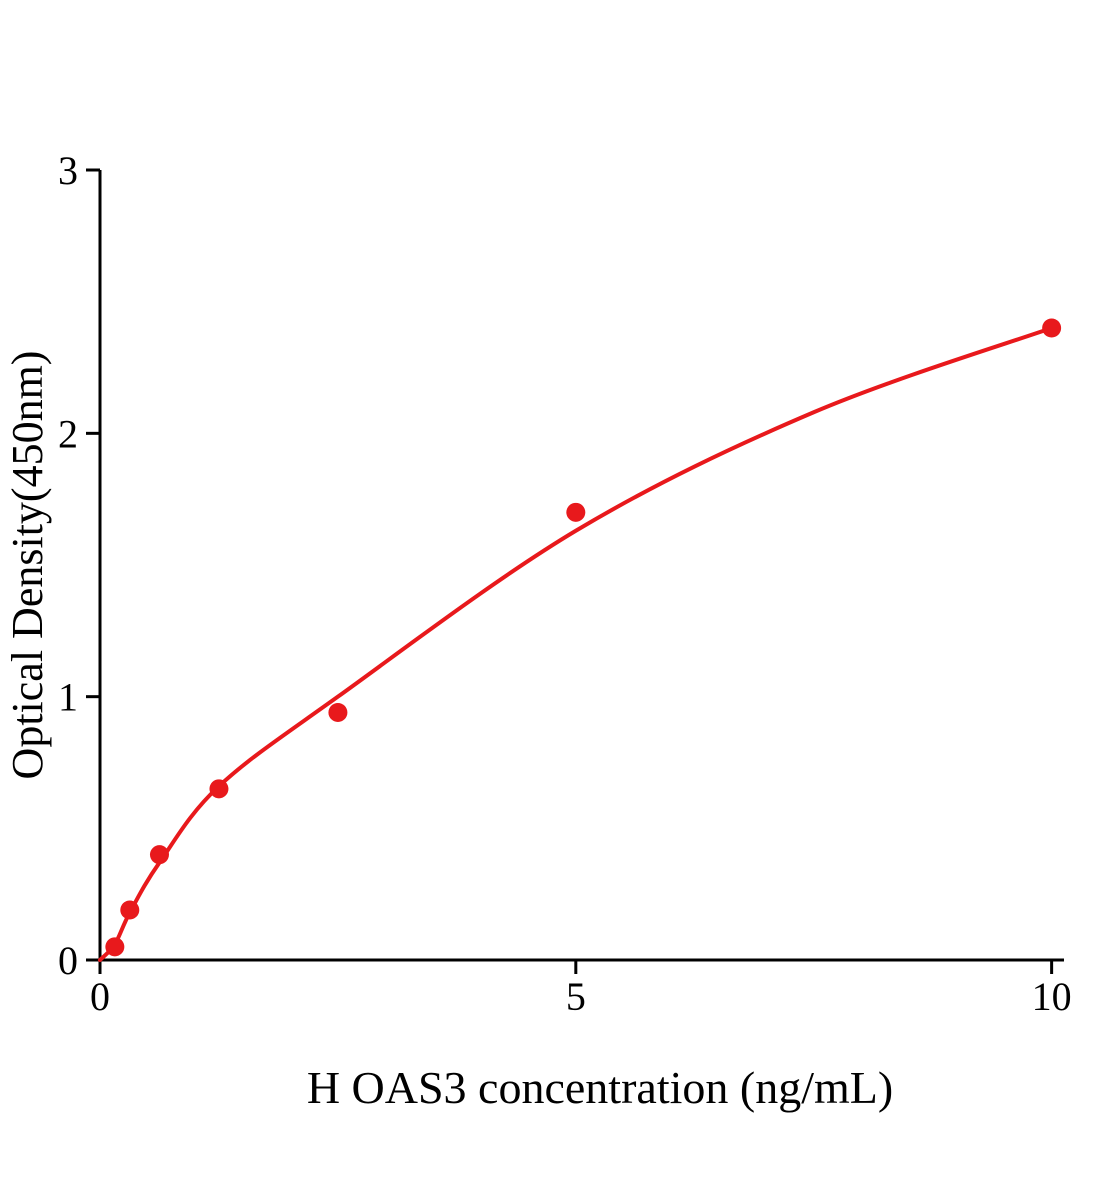 The image size is (1104, 1200). Describe the element at coordinates (600, 1087) in the screenshot. I see `x-axis-label: H OAS3 concentration (ng/mL)` at that location.